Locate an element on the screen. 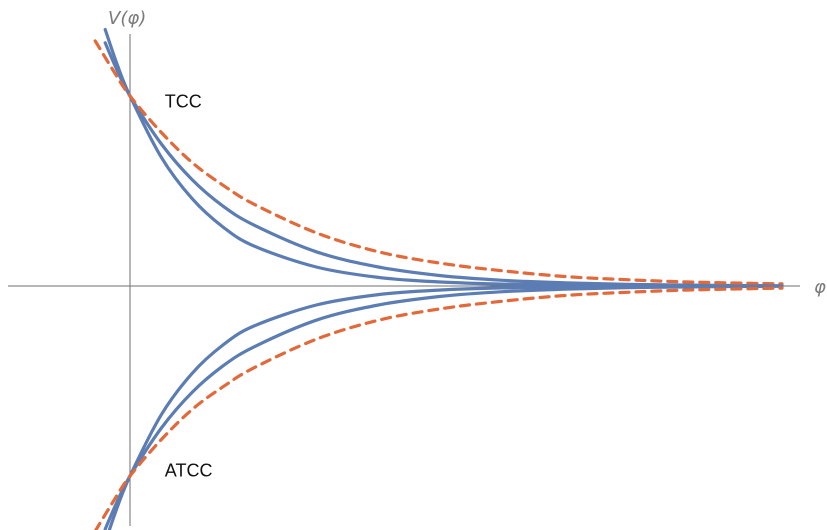 Image resolution: width=827 pixels, height=530 pixels. y-axis-label: V(φ) is located at coordinates (127, 18).